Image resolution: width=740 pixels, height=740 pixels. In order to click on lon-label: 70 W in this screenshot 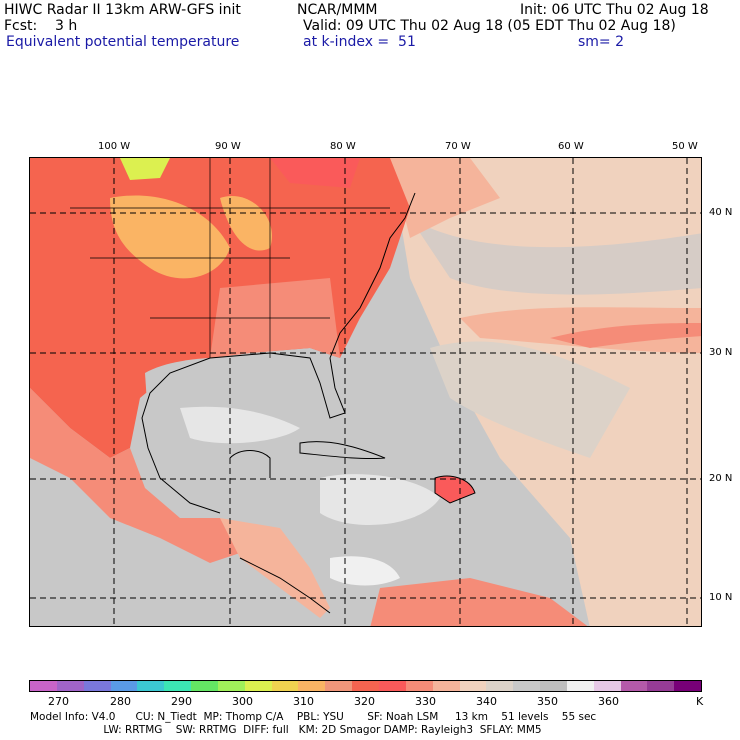, I will do `click(458, 146)`.